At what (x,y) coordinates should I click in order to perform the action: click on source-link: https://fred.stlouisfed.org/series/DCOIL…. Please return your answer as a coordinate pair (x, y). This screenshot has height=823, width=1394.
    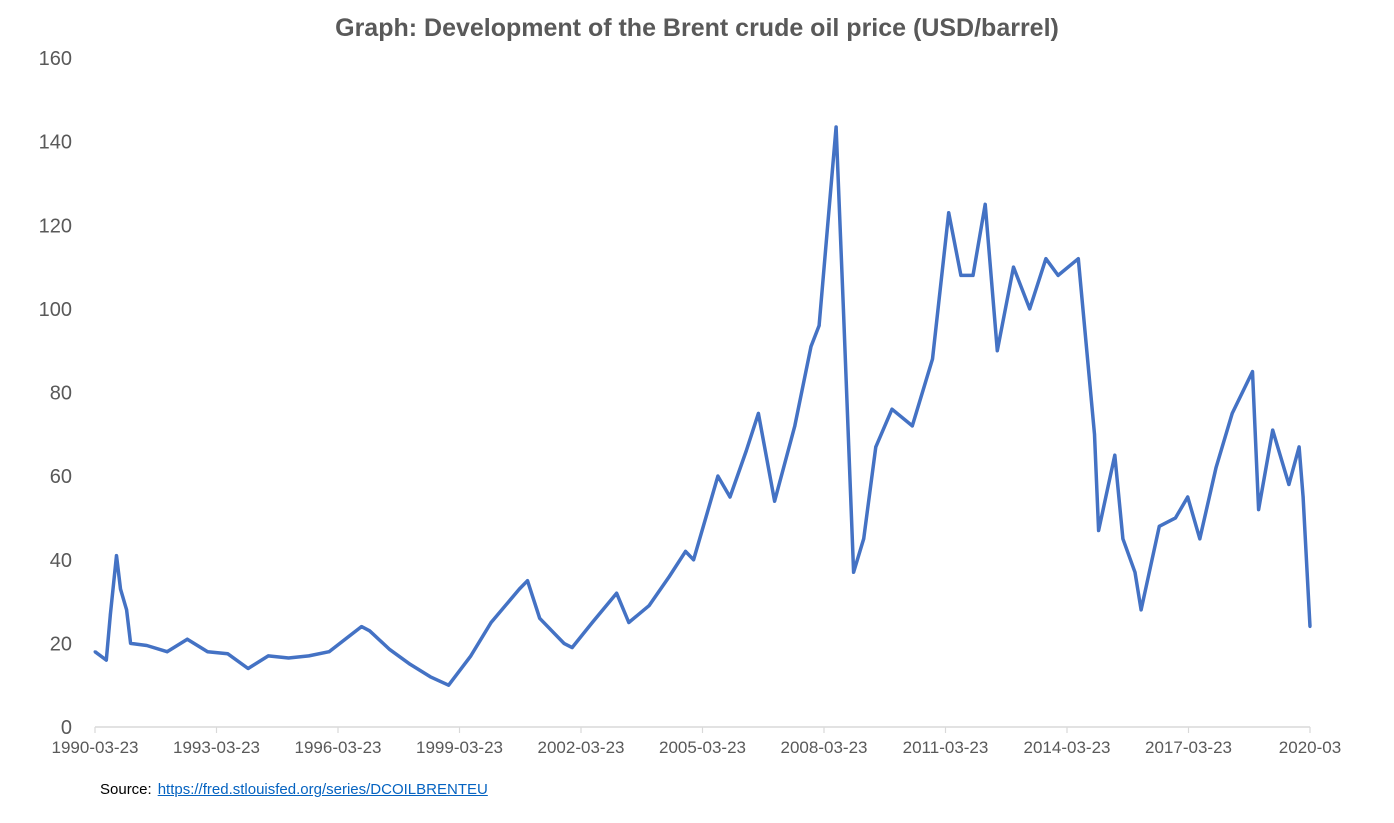
    Looking at the image, I should click on (322, 789).